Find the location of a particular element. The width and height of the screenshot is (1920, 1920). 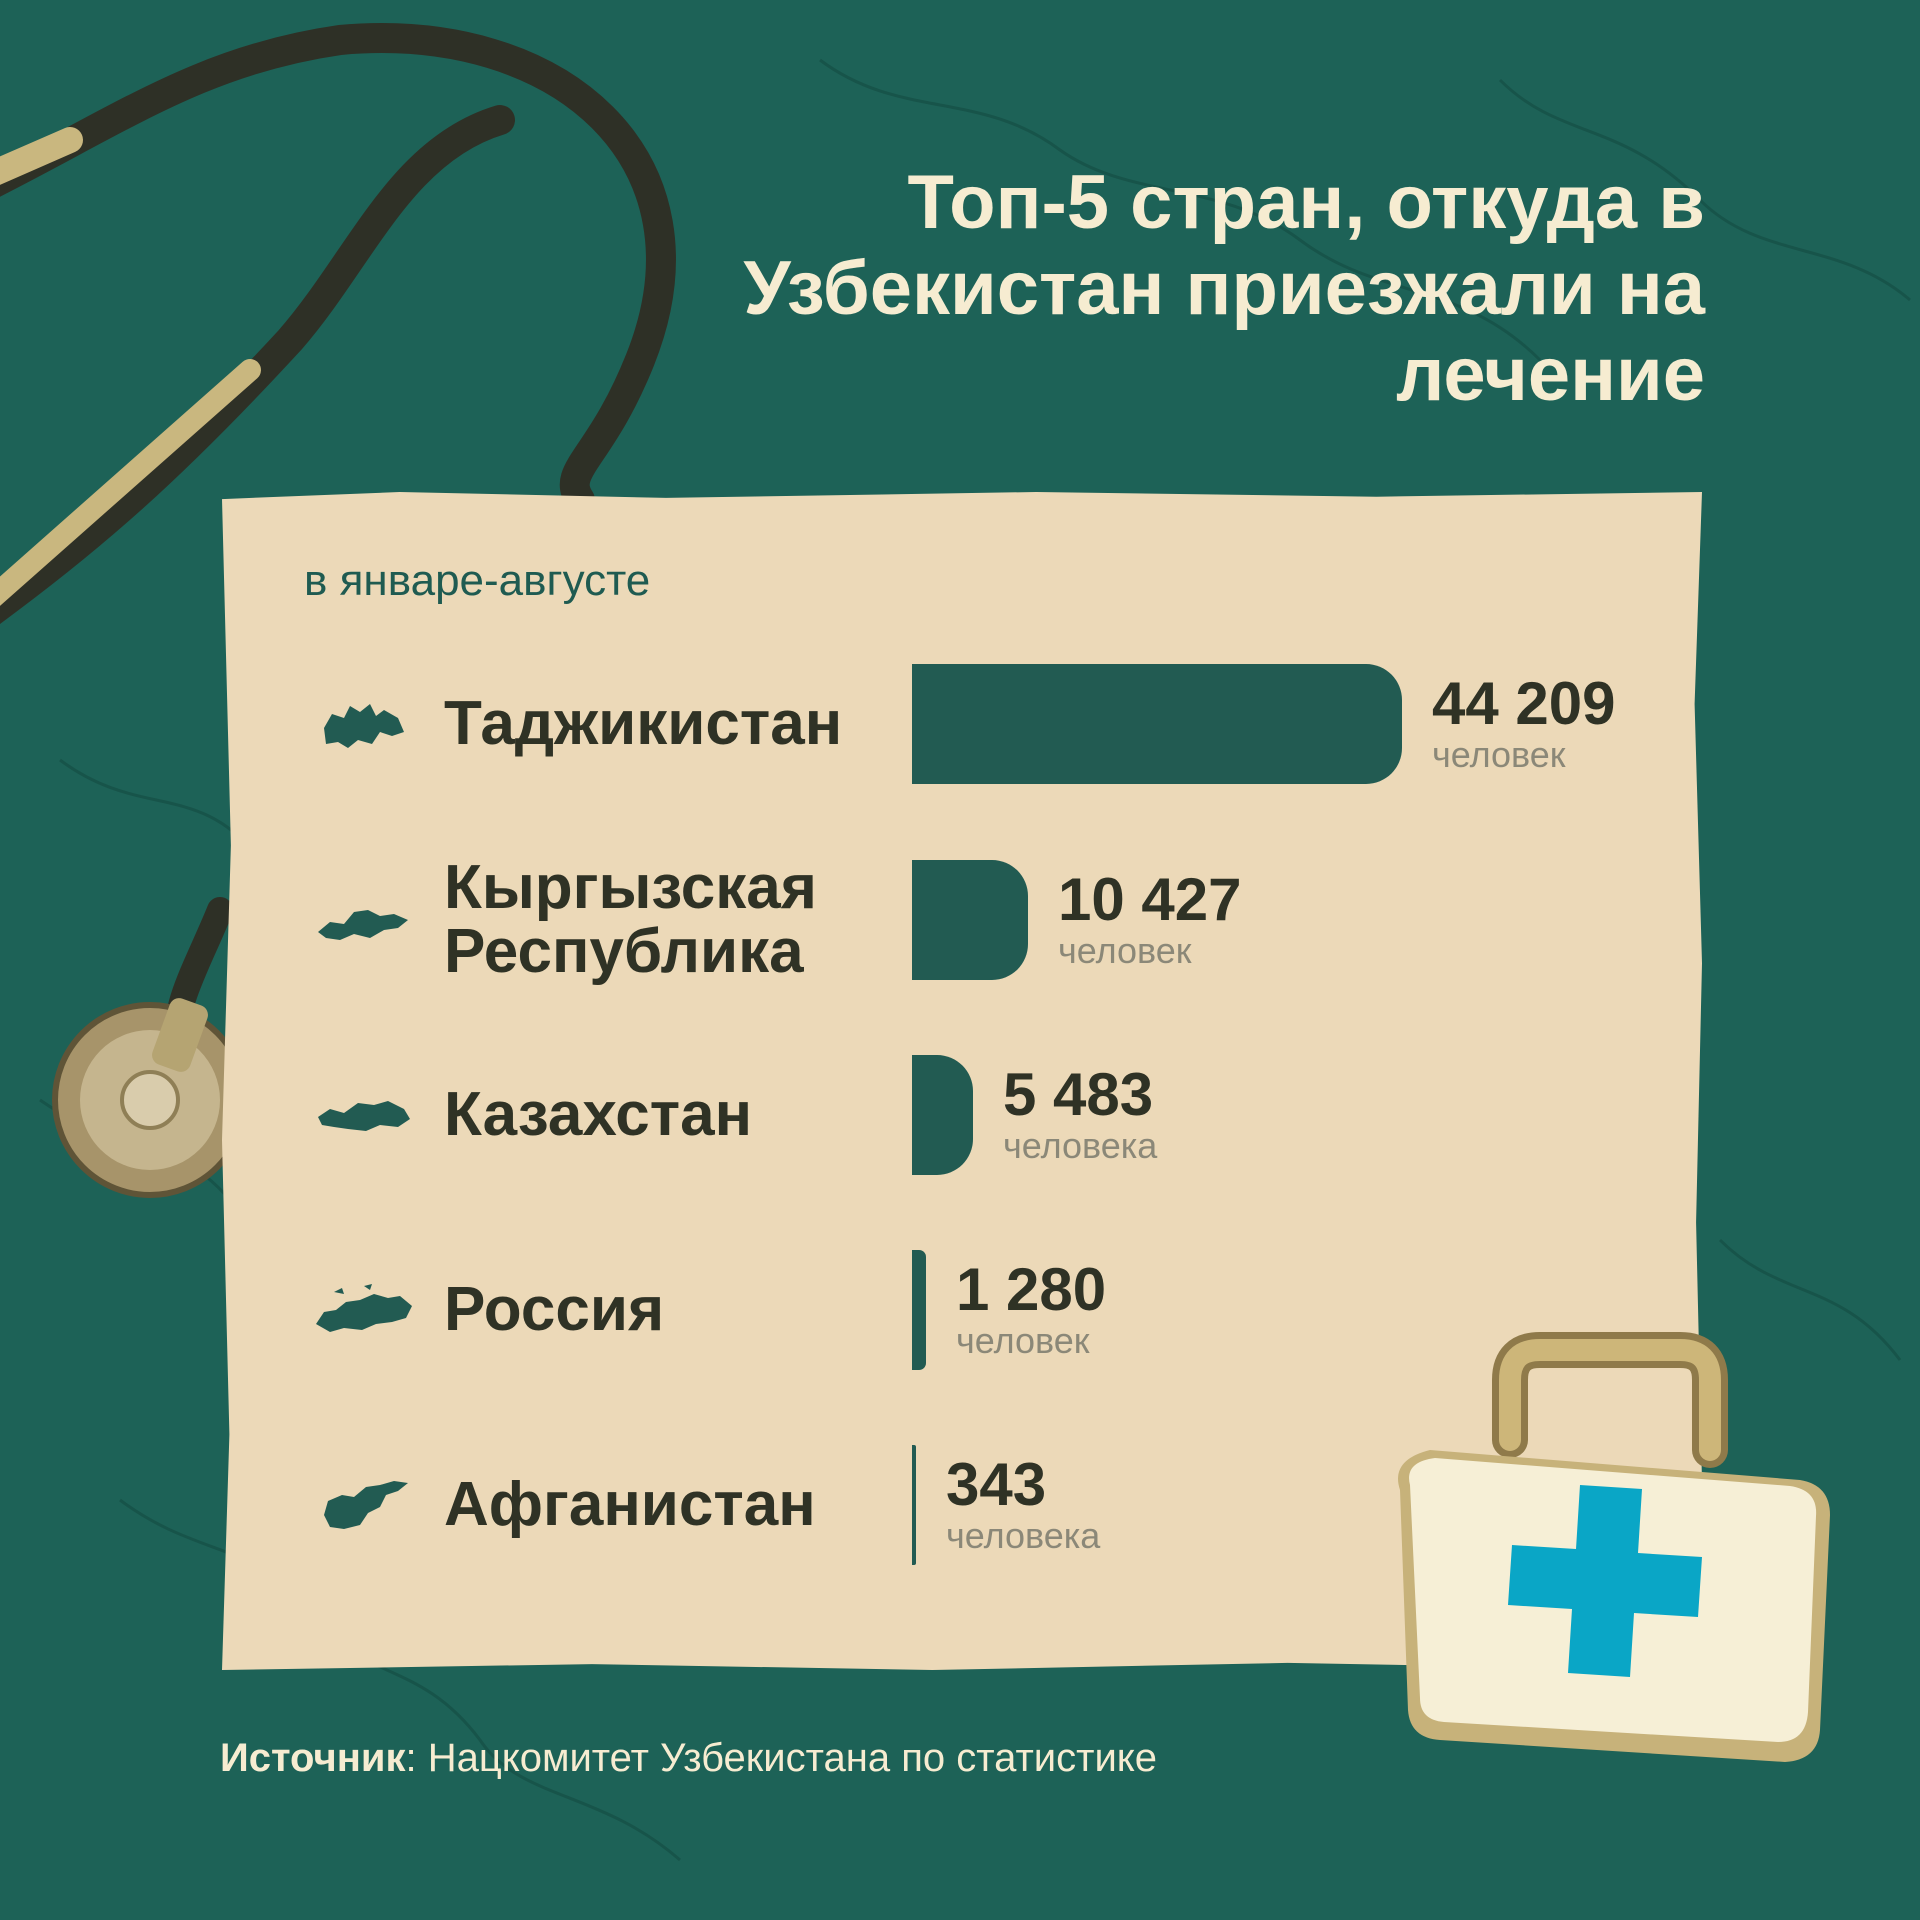

source-label: Источник is located at coordinates (313, 1758).